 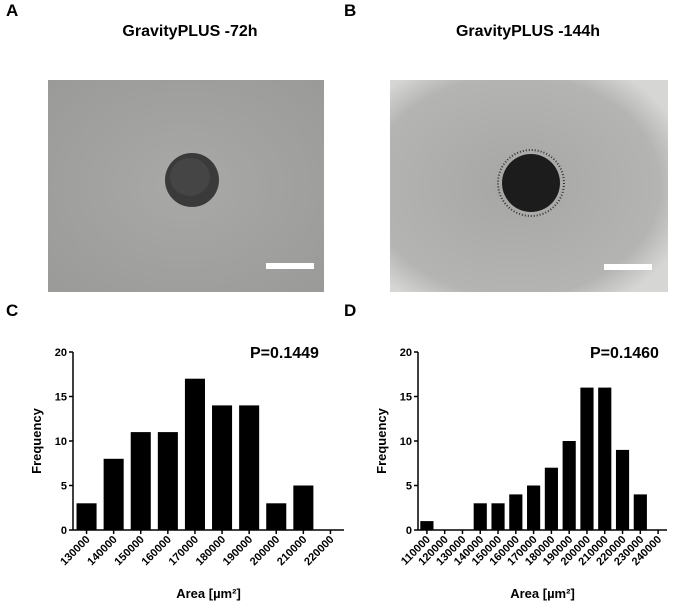 What do you see at coordinates (350, 10) in the screenshot?
I see `panel-label: B` at bounding box center [350, 10].